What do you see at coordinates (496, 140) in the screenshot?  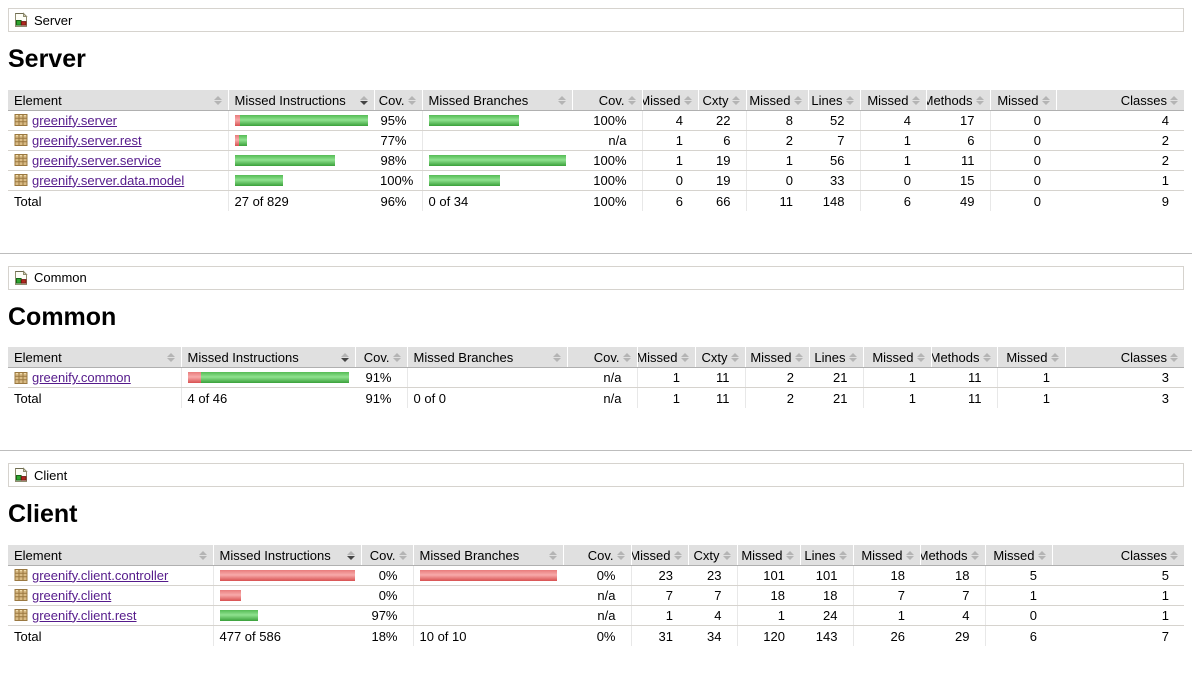 I see `branches-coverage-bar-cell` at bounding box center [496, 140].